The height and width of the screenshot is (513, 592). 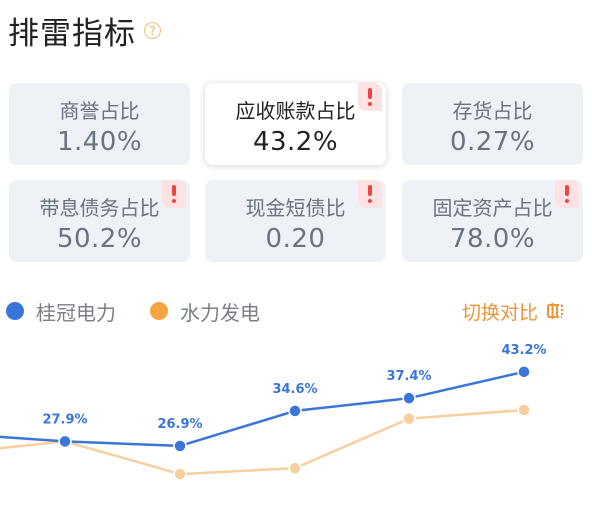 What do you see at coordinates (72, 33) in the screenshot?
I see `page-title: 排雷指标` at bounding box center [72, 33].